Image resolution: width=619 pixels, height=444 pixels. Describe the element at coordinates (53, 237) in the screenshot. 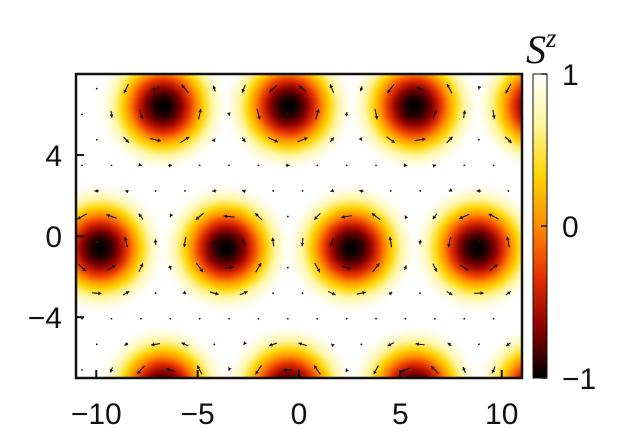

I see `y-tick-label: 0` at that location.